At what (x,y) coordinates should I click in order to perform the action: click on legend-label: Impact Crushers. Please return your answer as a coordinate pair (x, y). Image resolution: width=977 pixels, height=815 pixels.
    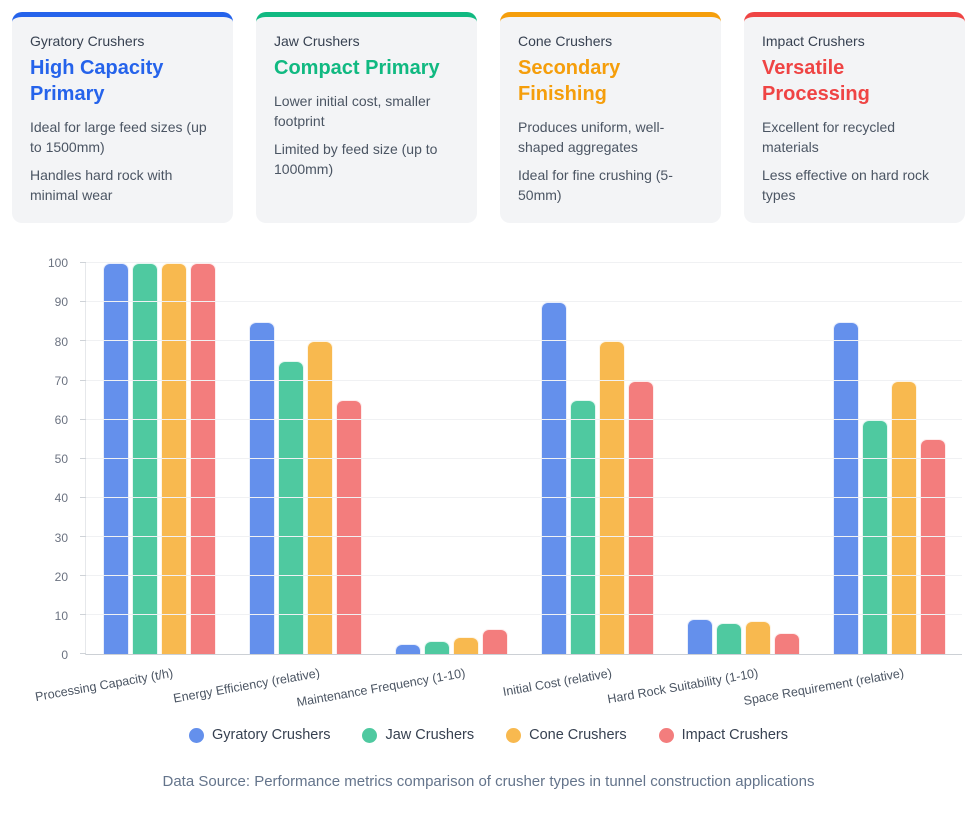
    Looking at the image, I should click on (734, 735).